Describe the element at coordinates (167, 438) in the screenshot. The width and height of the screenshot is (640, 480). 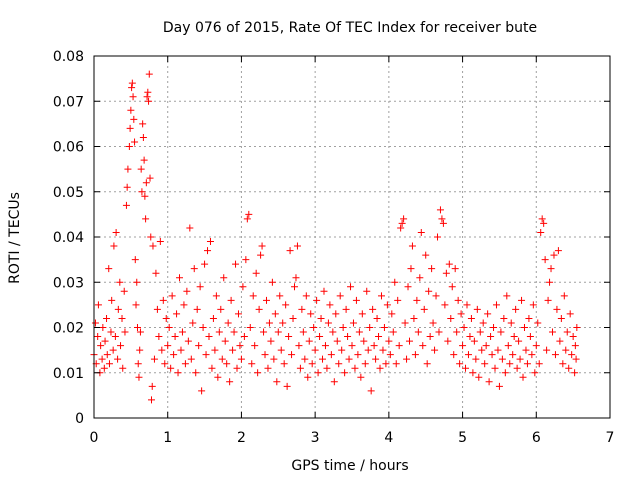
I see `x-tick-label: 1` at that location.